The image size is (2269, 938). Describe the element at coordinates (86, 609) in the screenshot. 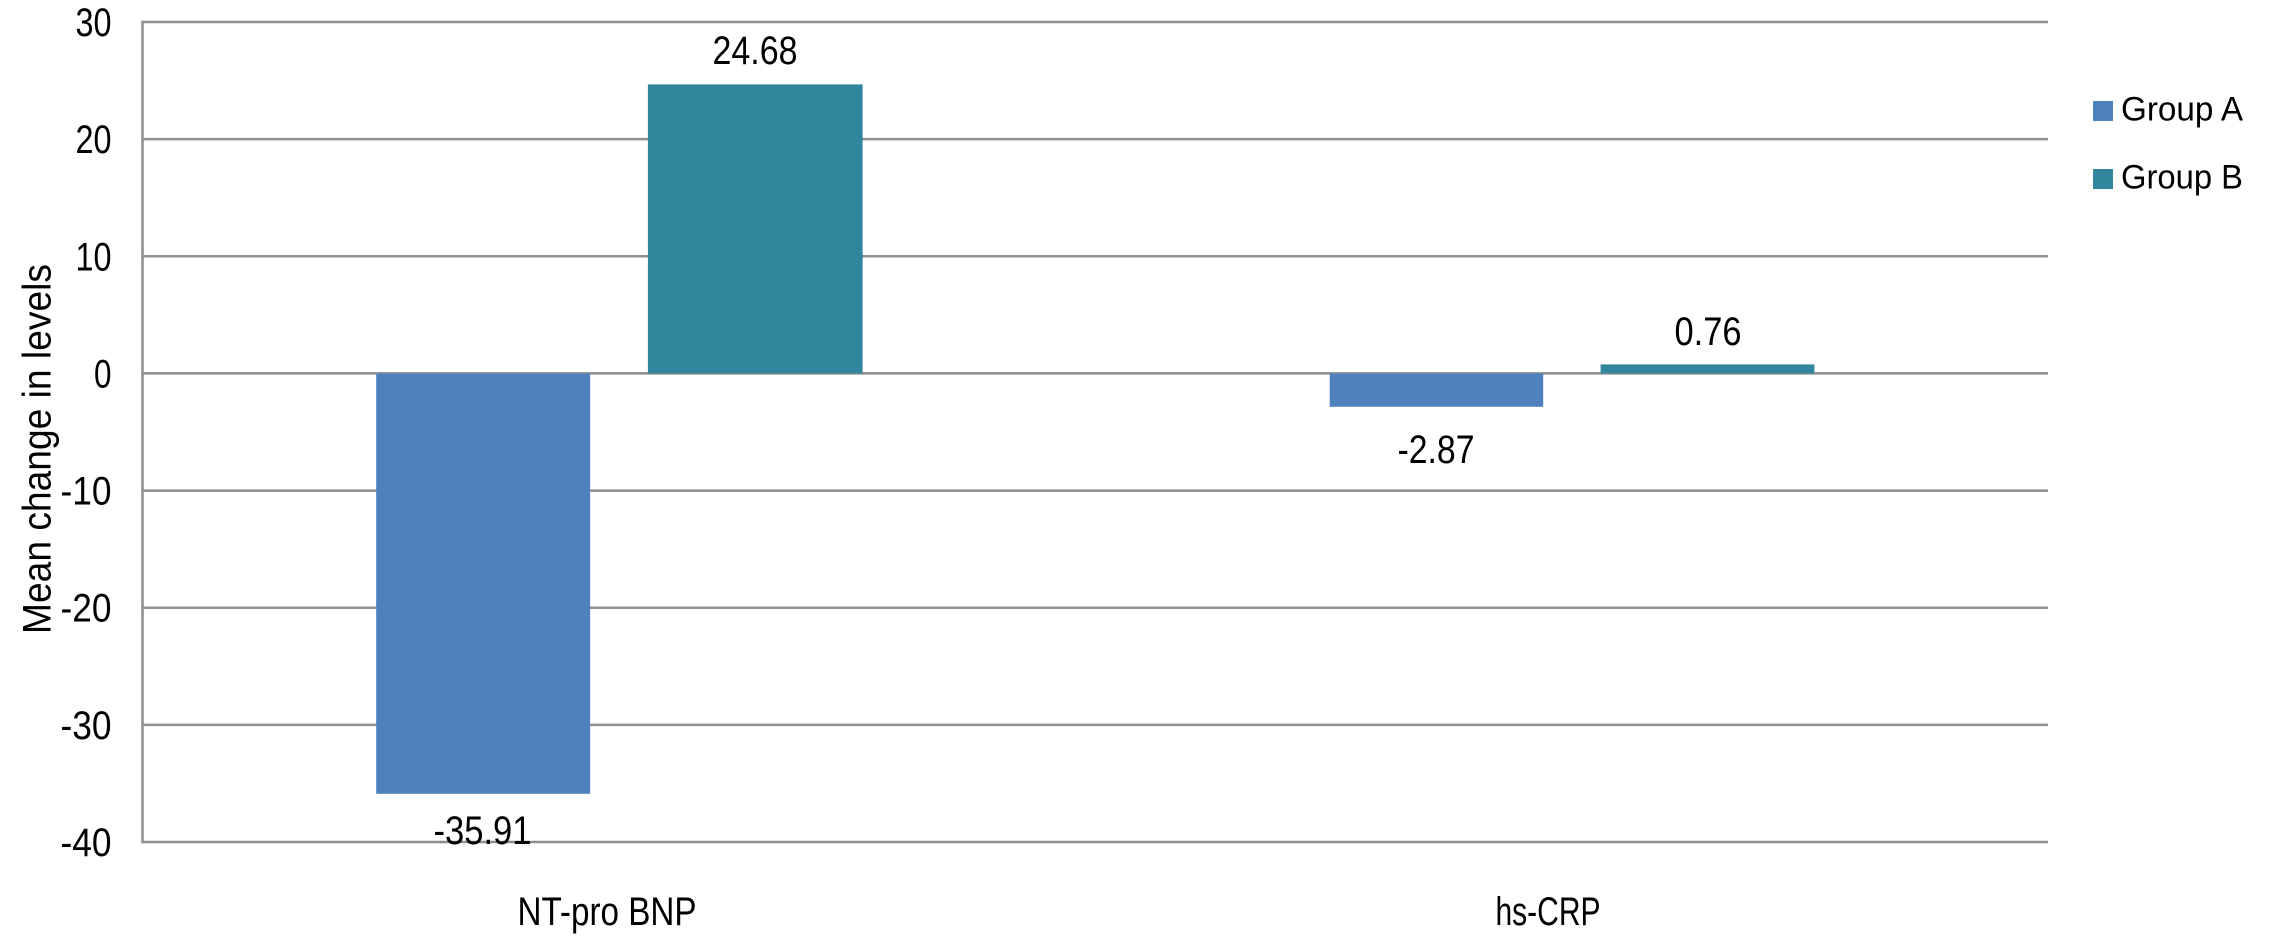

I see `svg-text: -20` at that location.